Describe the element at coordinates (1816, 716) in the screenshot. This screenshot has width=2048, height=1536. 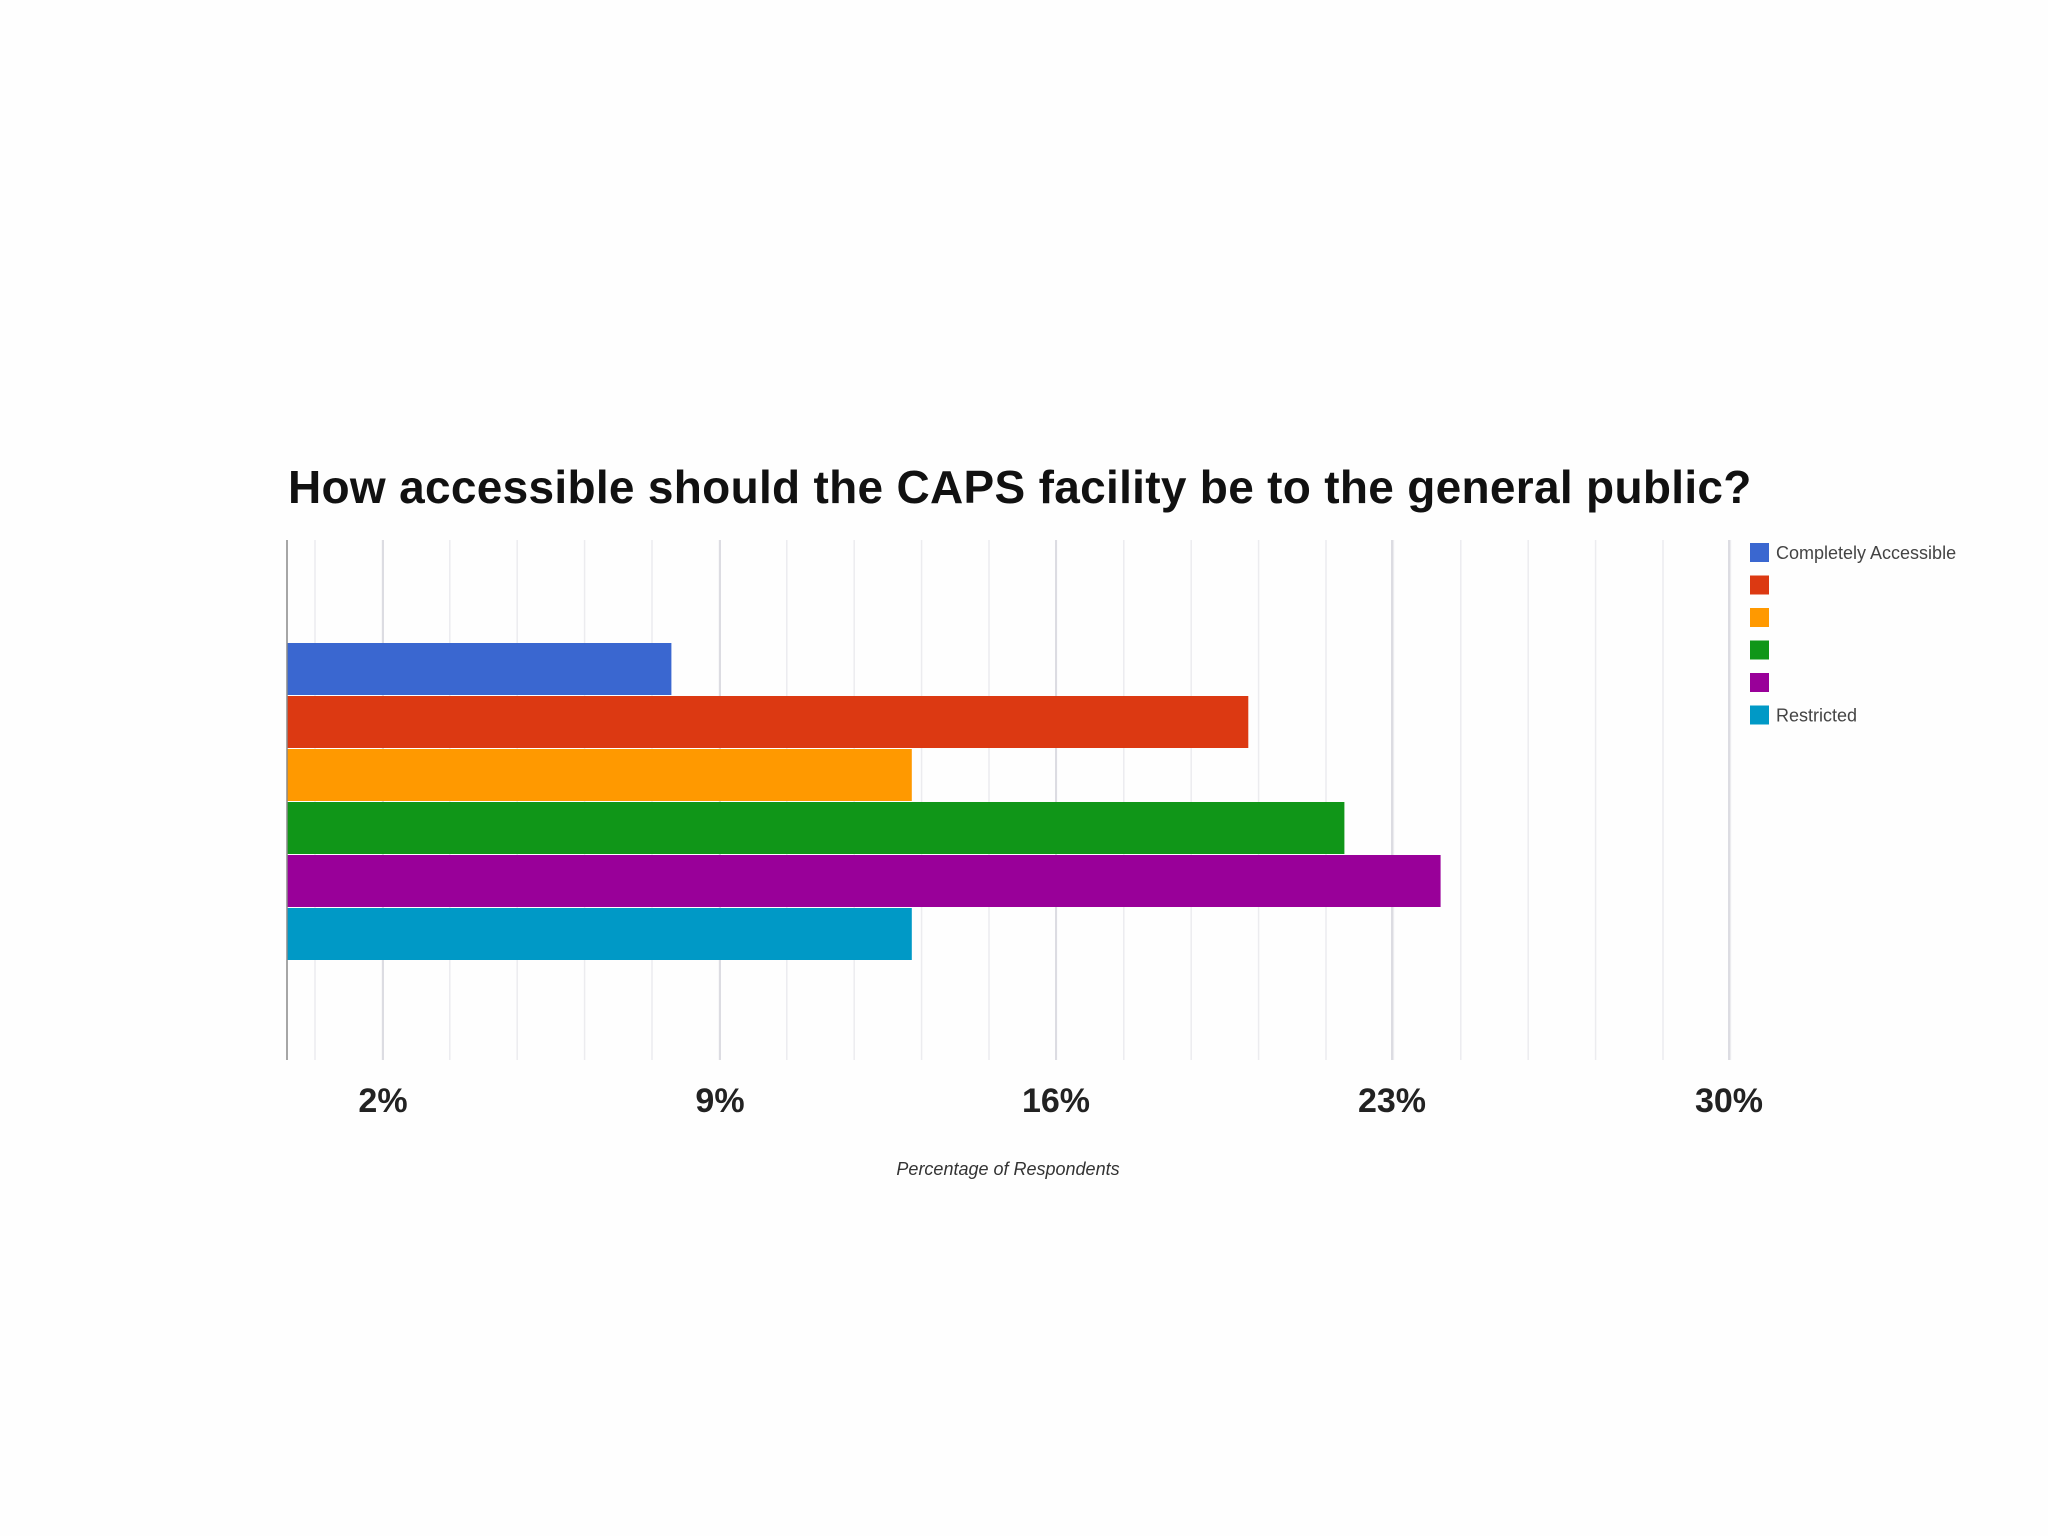
I see `legend-label: Restricted` at that location.